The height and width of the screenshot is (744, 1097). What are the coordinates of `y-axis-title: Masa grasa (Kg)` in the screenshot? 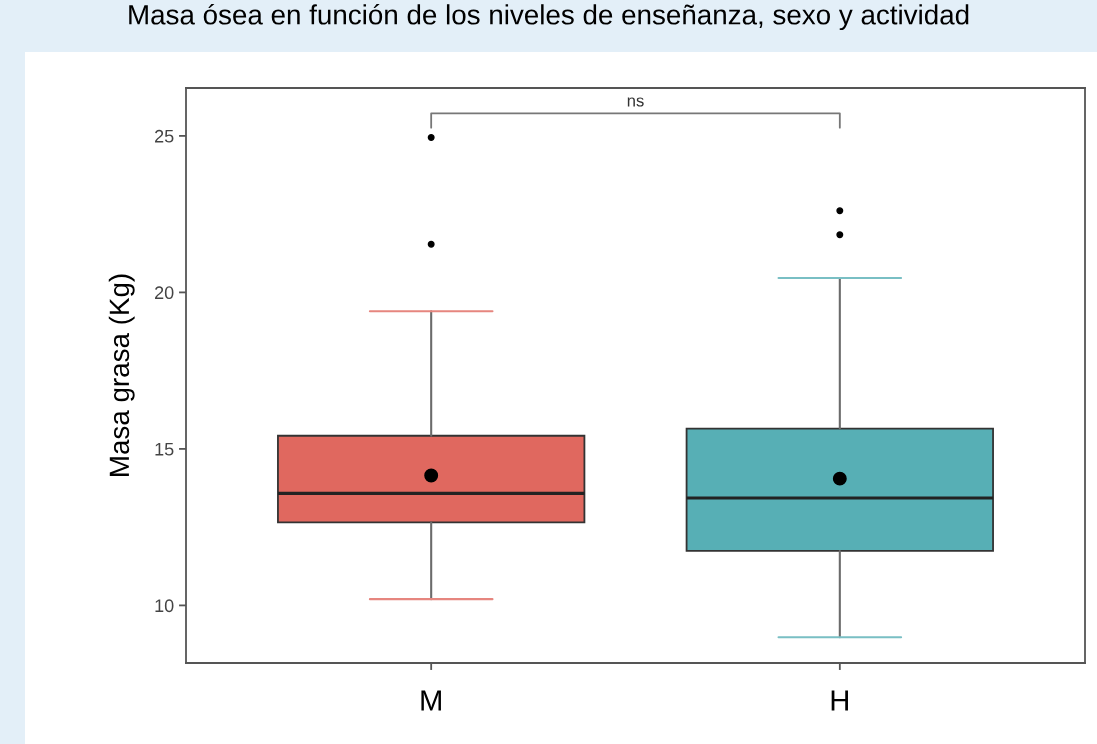 It's located at (121, 375).